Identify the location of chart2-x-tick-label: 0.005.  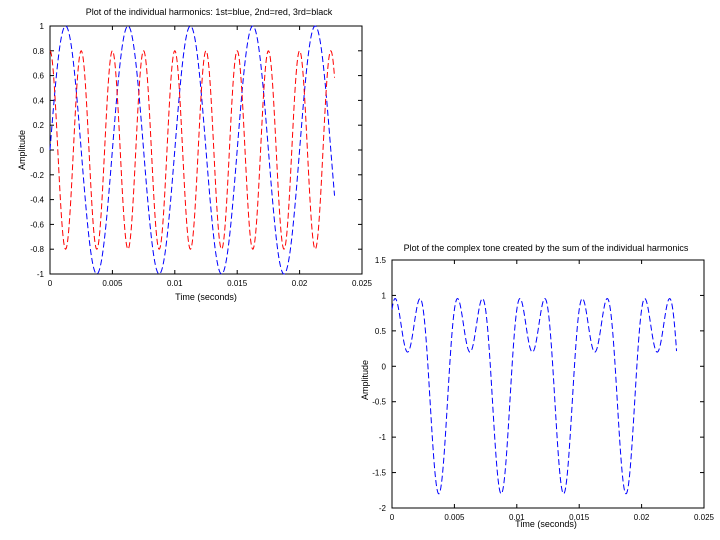
(454, 517).